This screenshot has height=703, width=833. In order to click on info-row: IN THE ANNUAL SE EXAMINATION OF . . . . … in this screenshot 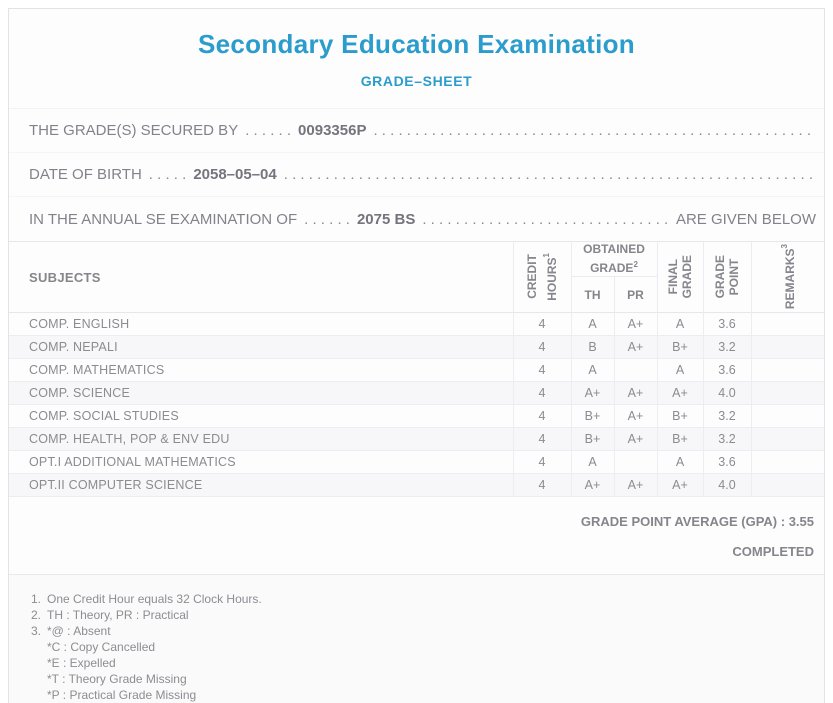, I will do `click(416, 219)`.